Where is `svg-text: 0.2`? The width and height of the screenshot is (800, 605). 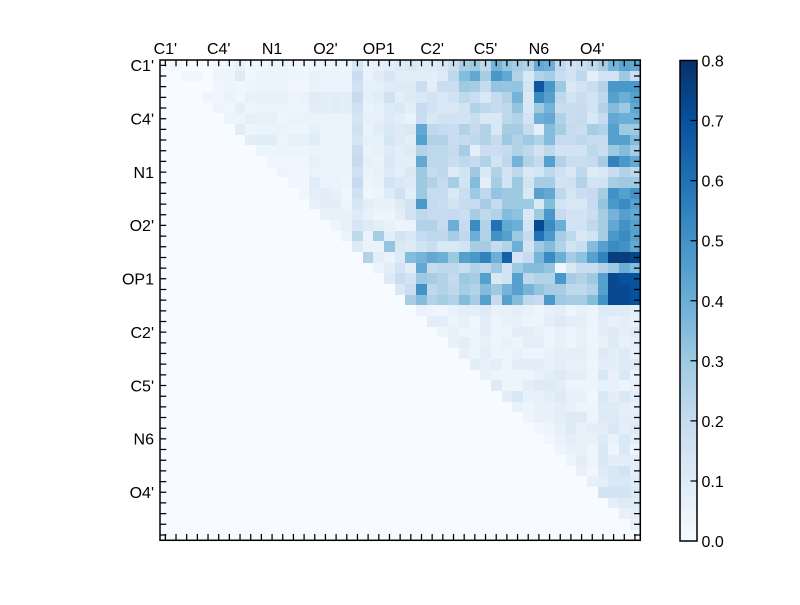 svg-text: 0.2 is located at coordinates (713, 422).